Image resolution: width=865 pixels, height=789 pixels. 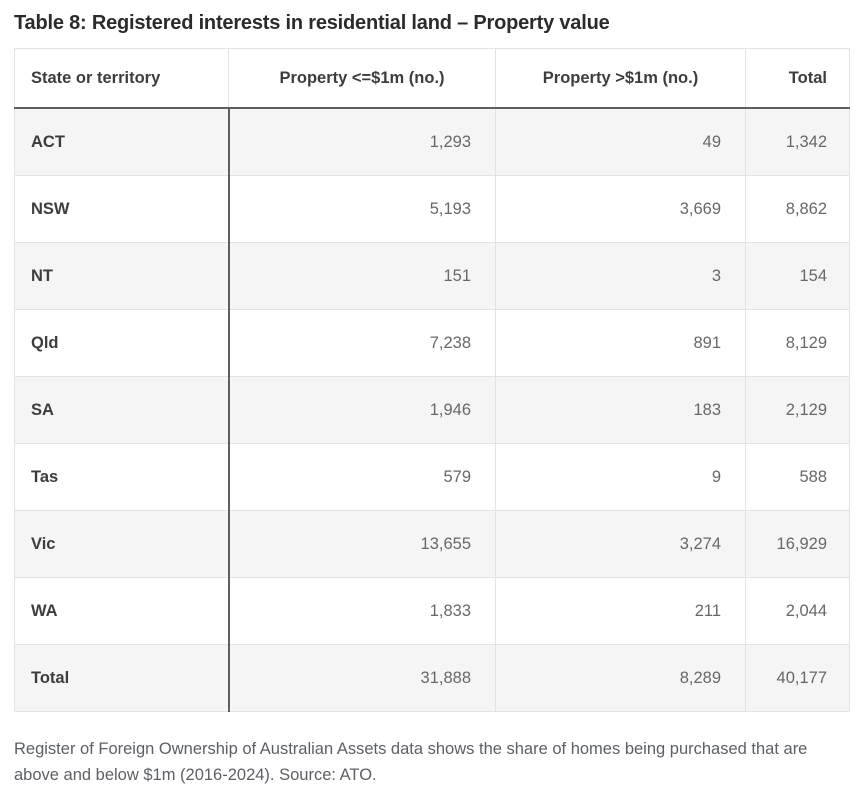 What do you see at coordinates (620, 343) in the screenshot?
I see `value-cell-over-1m: 891` at bounding box center [620, 343].